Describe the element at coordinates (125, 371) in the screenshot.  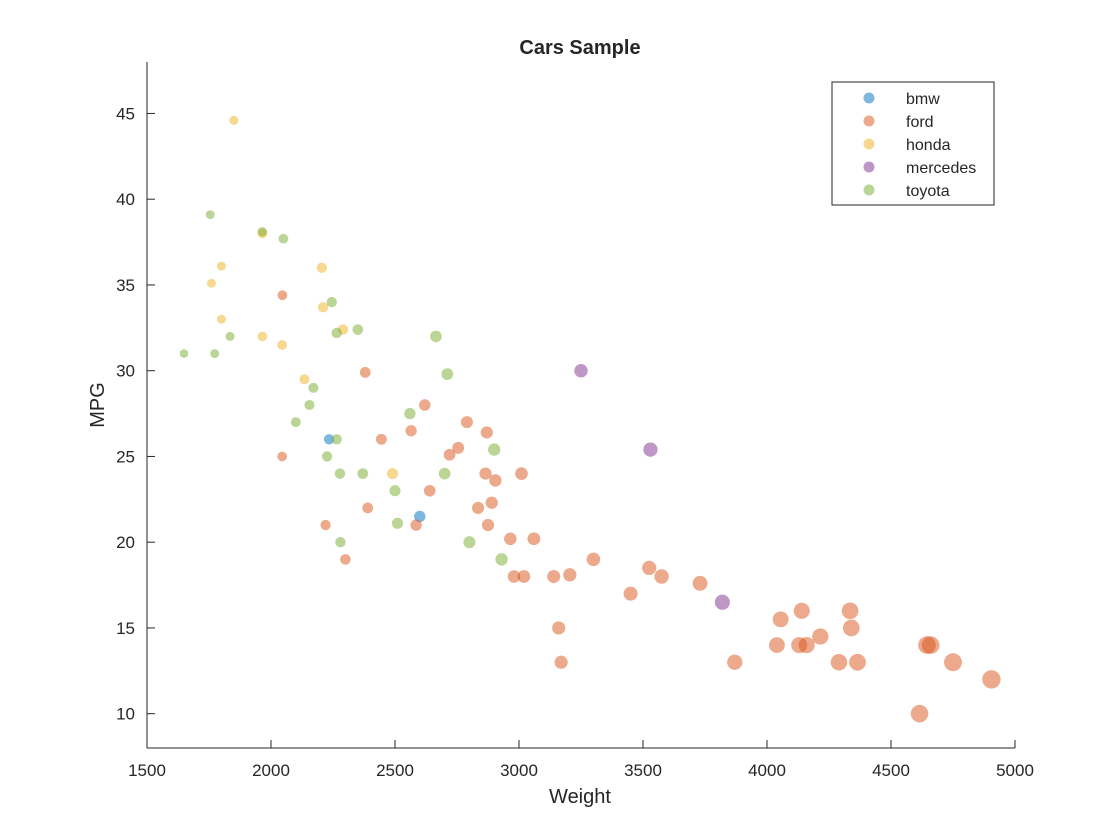
I see `y-tick-label: 30` at that location.